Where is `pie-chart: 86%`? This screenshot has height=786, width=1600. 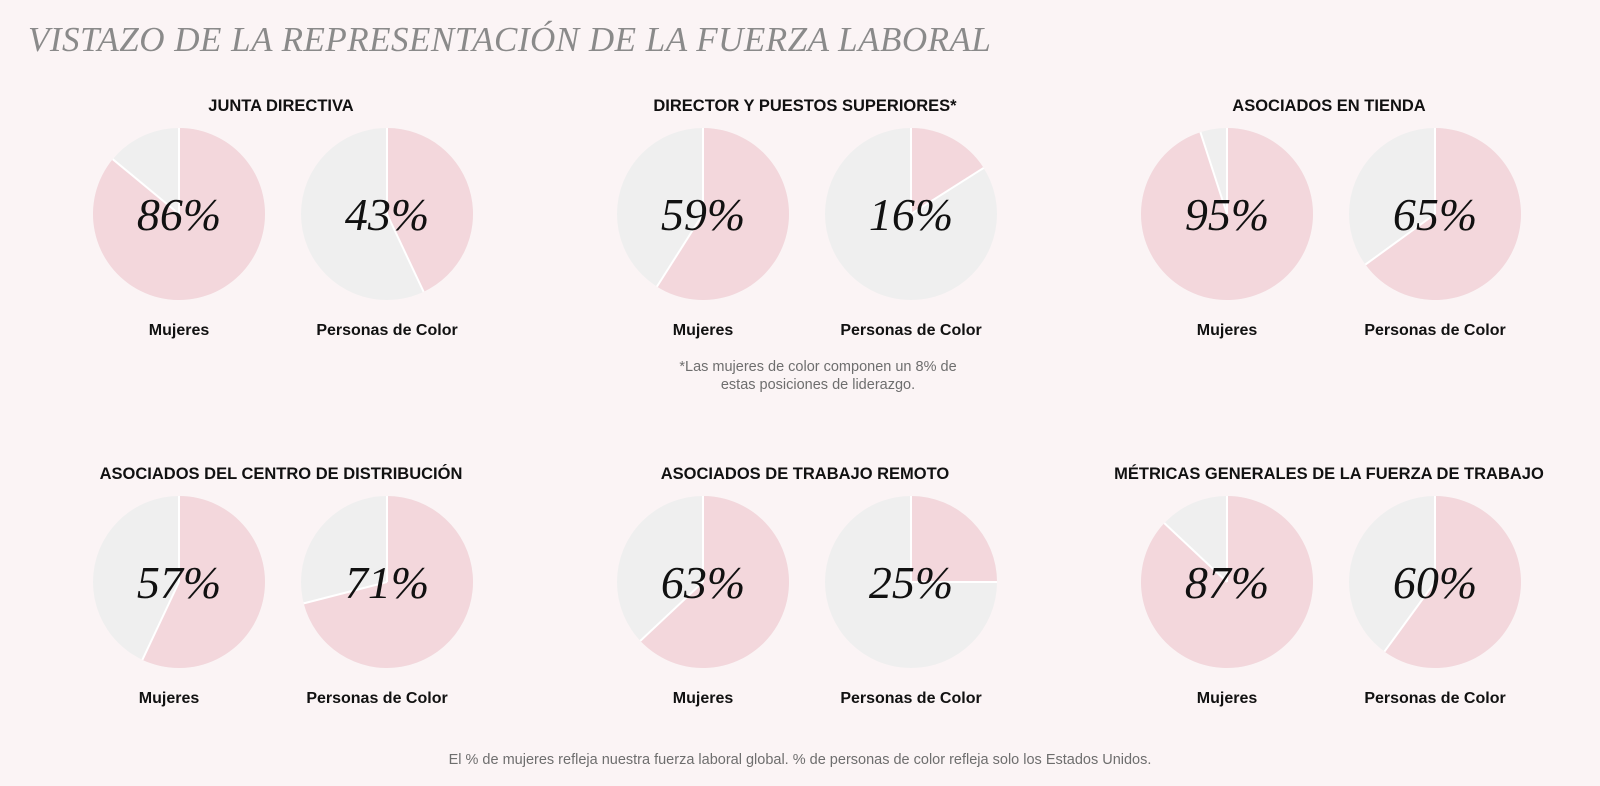 pie-chart: 86% is located at coordinates (179, 214).